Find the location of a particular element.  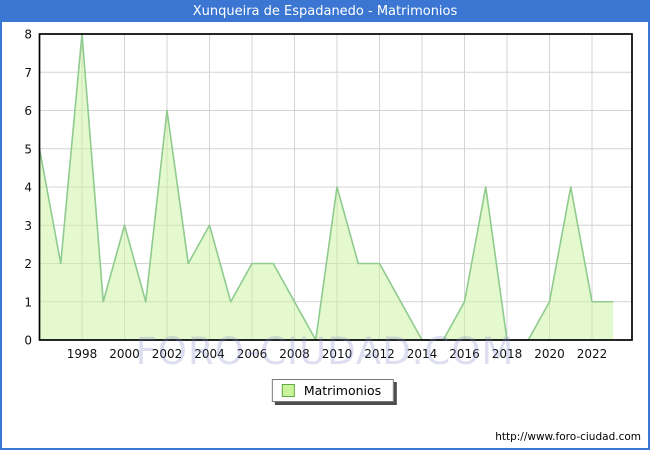

x-tick-label: 2000 is located at coordinates (124, 354).